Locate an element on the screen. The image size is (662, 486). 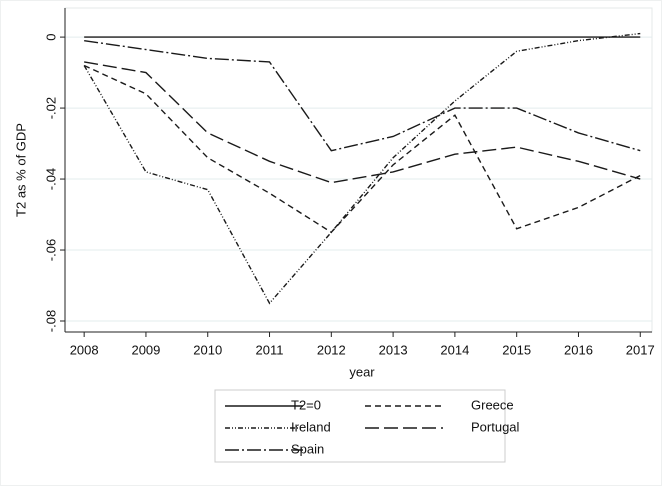
y-axis-title: T2 as % of GDP is located at coordinates (20, 170).